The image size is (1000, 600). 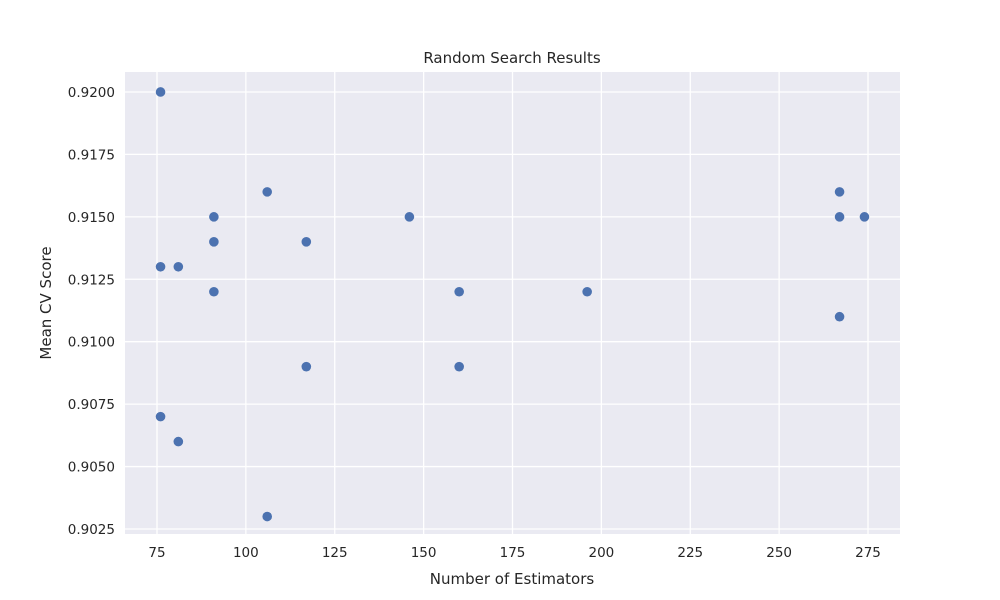 I want to click on y-tick-label: 0.9125, so click(x=91, y=280).